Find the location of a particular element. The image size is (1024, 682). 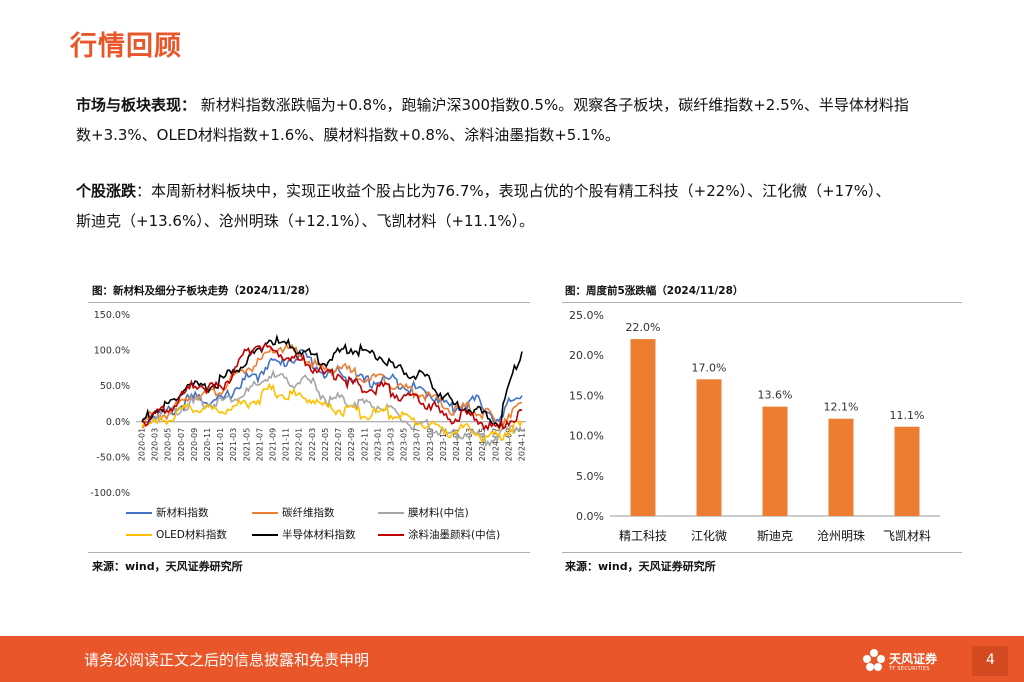

x-tick-label: 2020-07 is located at coordinates (181, 444).